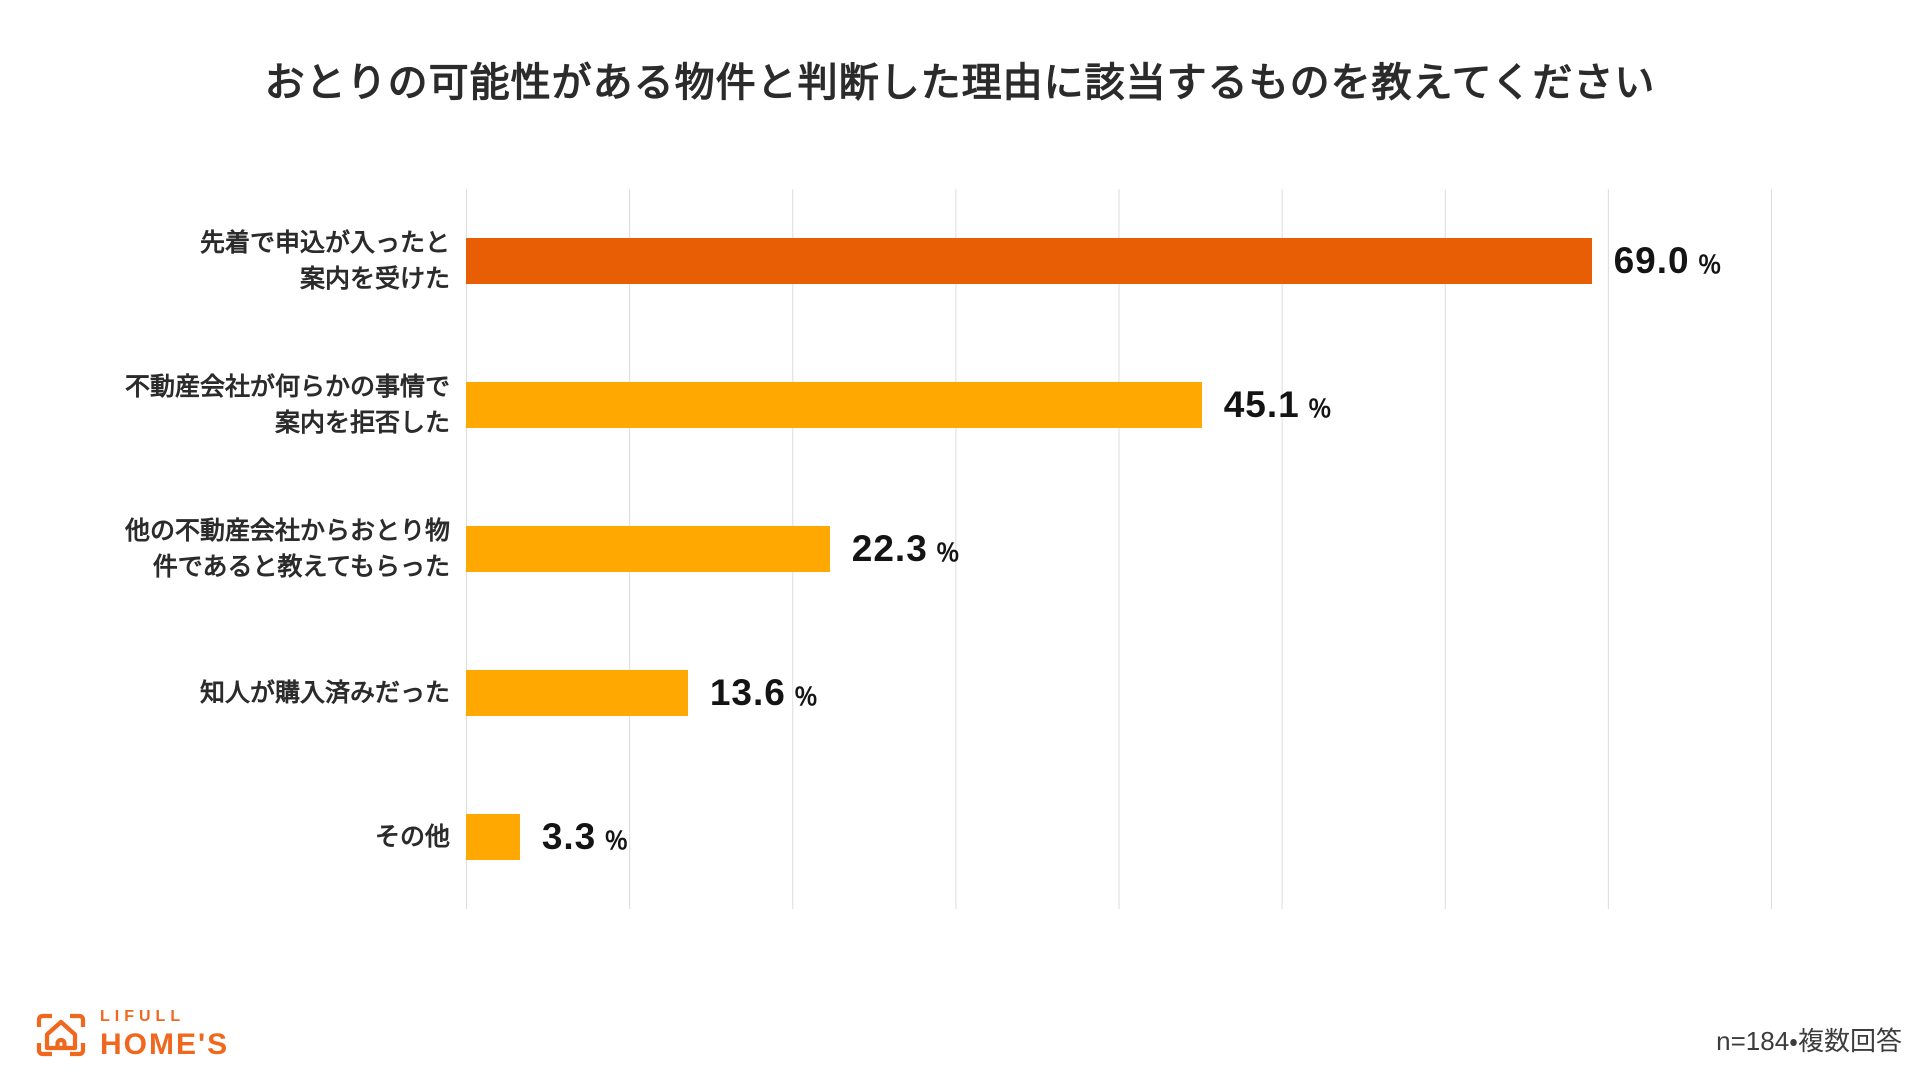 This screenshot has height=1080, width=1920. I want to click on category-label: 不動産会社が何らかの事情で 案内を拒否した, so click(283, 405).